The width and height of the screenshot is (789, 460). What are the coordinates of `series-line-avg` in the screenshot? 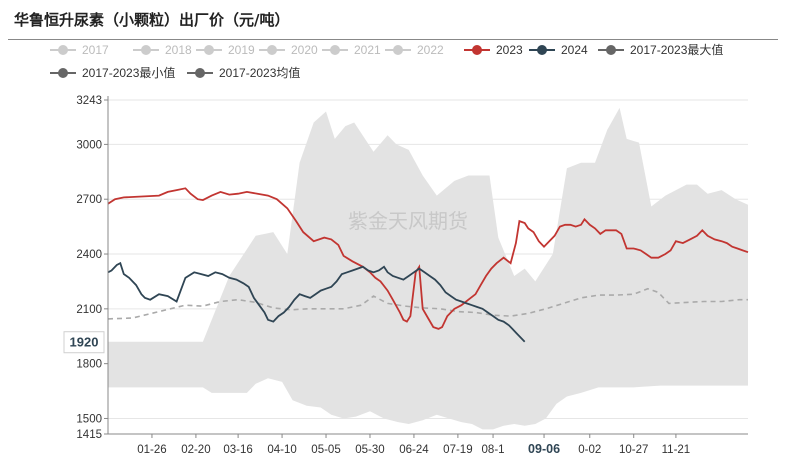 It's located at (427, 303).